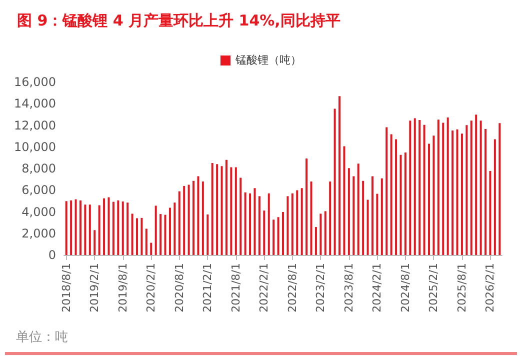 This screenshot has width=522, height=360. I want to click on x-tick-label: 2025/2/1, so click(433, 287).